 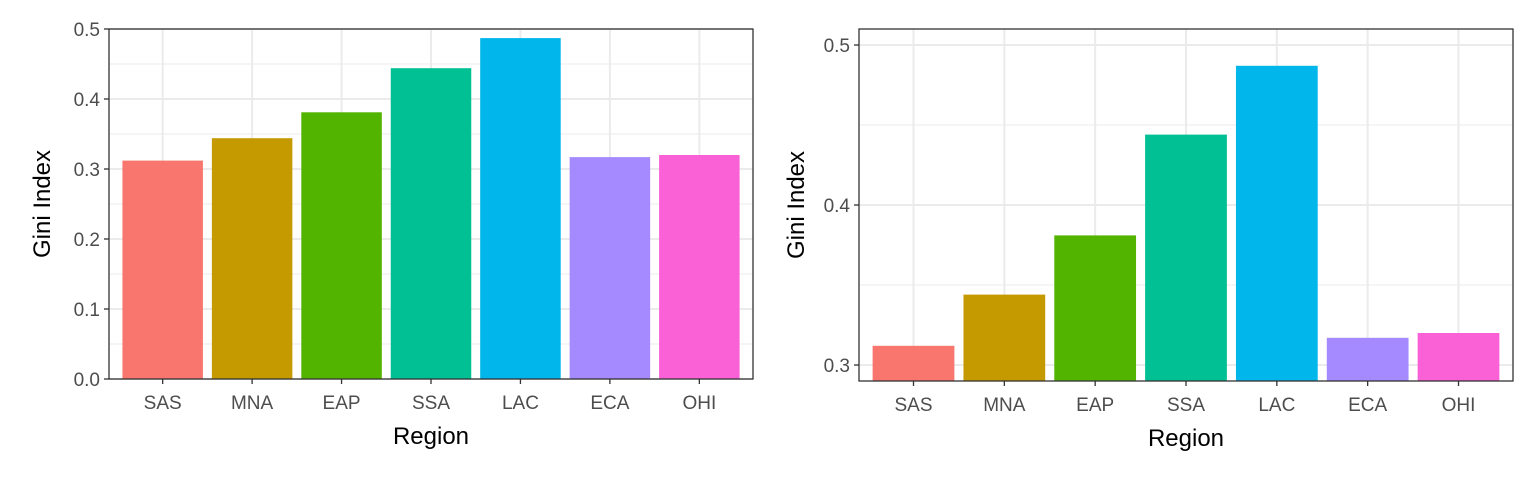 What do you see at coordinates (87, 310) in the screenshot?
I see `y-tick-label: 0.1` at bounding box center [87, 310].